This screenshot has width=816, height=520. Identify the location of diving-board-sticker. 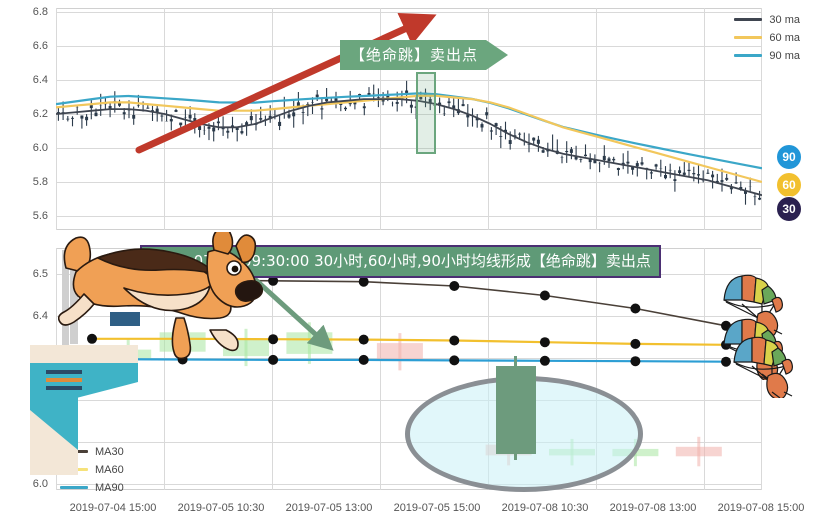
(85, 362).